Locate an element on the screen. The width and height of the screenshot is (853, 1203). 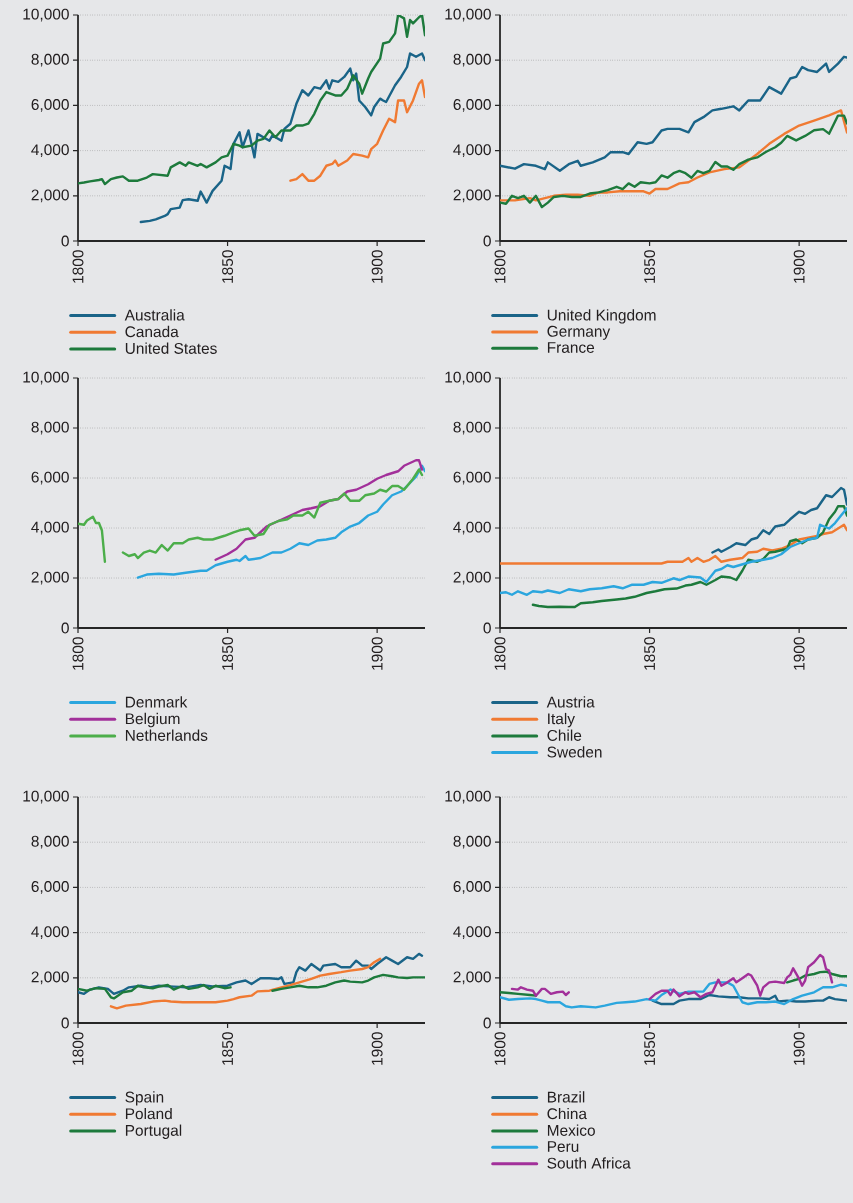
legend-label: Brazil is located at coordinates (566, 1097).